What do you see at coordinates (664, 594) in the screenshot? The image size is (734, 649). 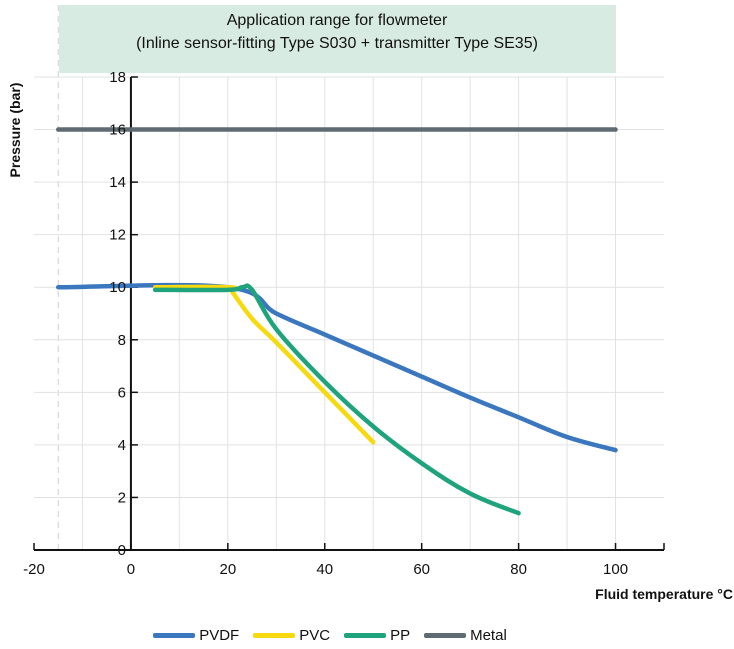 I see `x-axis-label: Fluid temperature °C` at bounding box center [664, 594].